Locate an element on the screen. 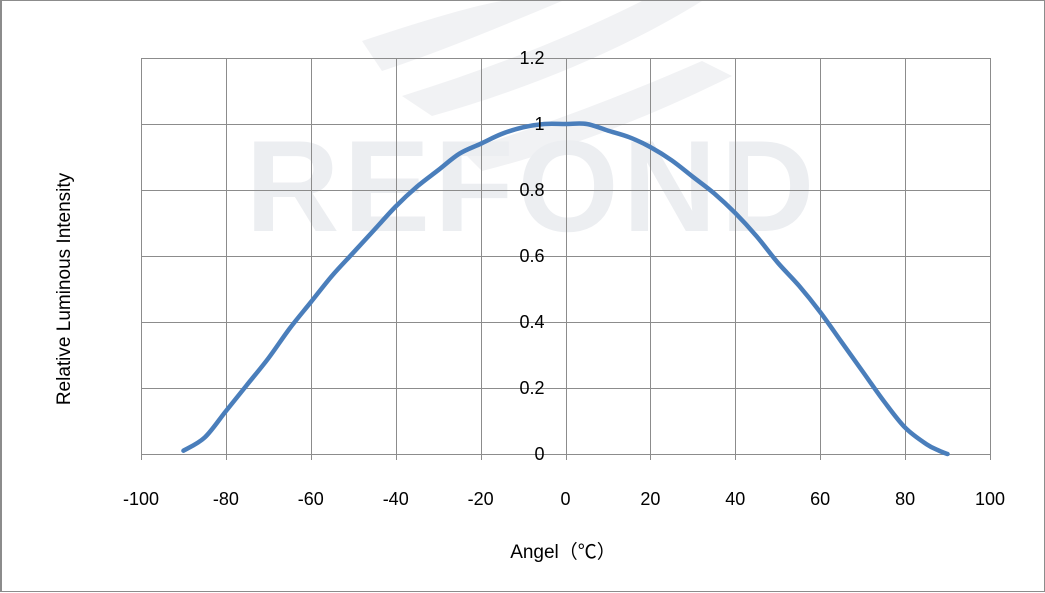  y-tick-label: 0 is located at coordinates (539, 454).